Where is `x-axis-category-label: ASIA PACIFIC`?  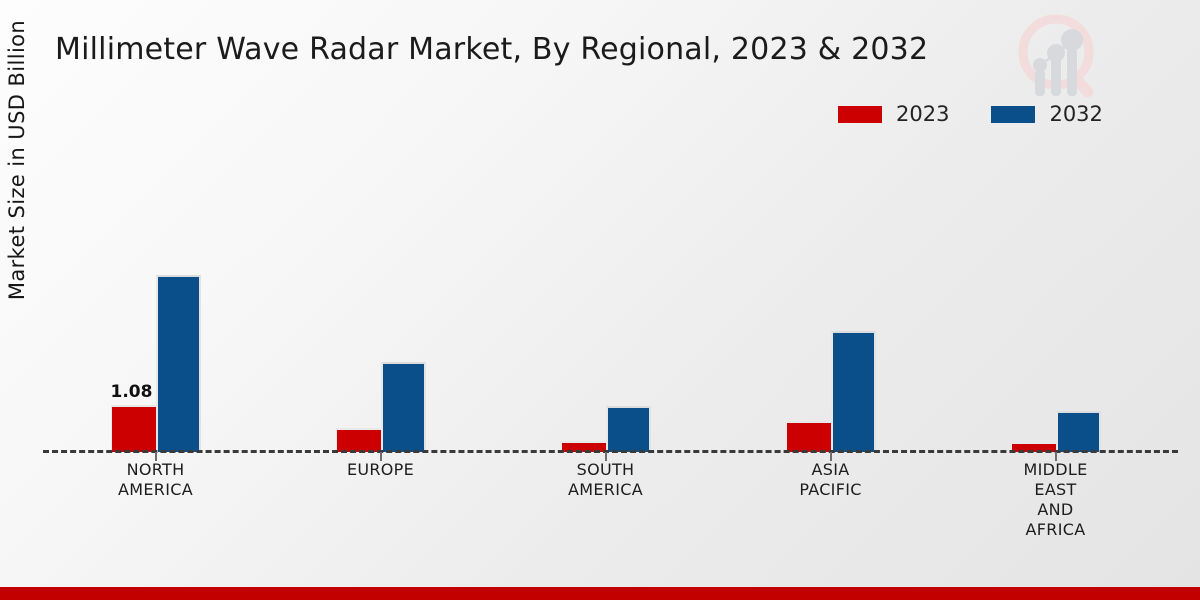 x-axis-category-label: ASIA PACIFIC is located at coordinates (830, 480).